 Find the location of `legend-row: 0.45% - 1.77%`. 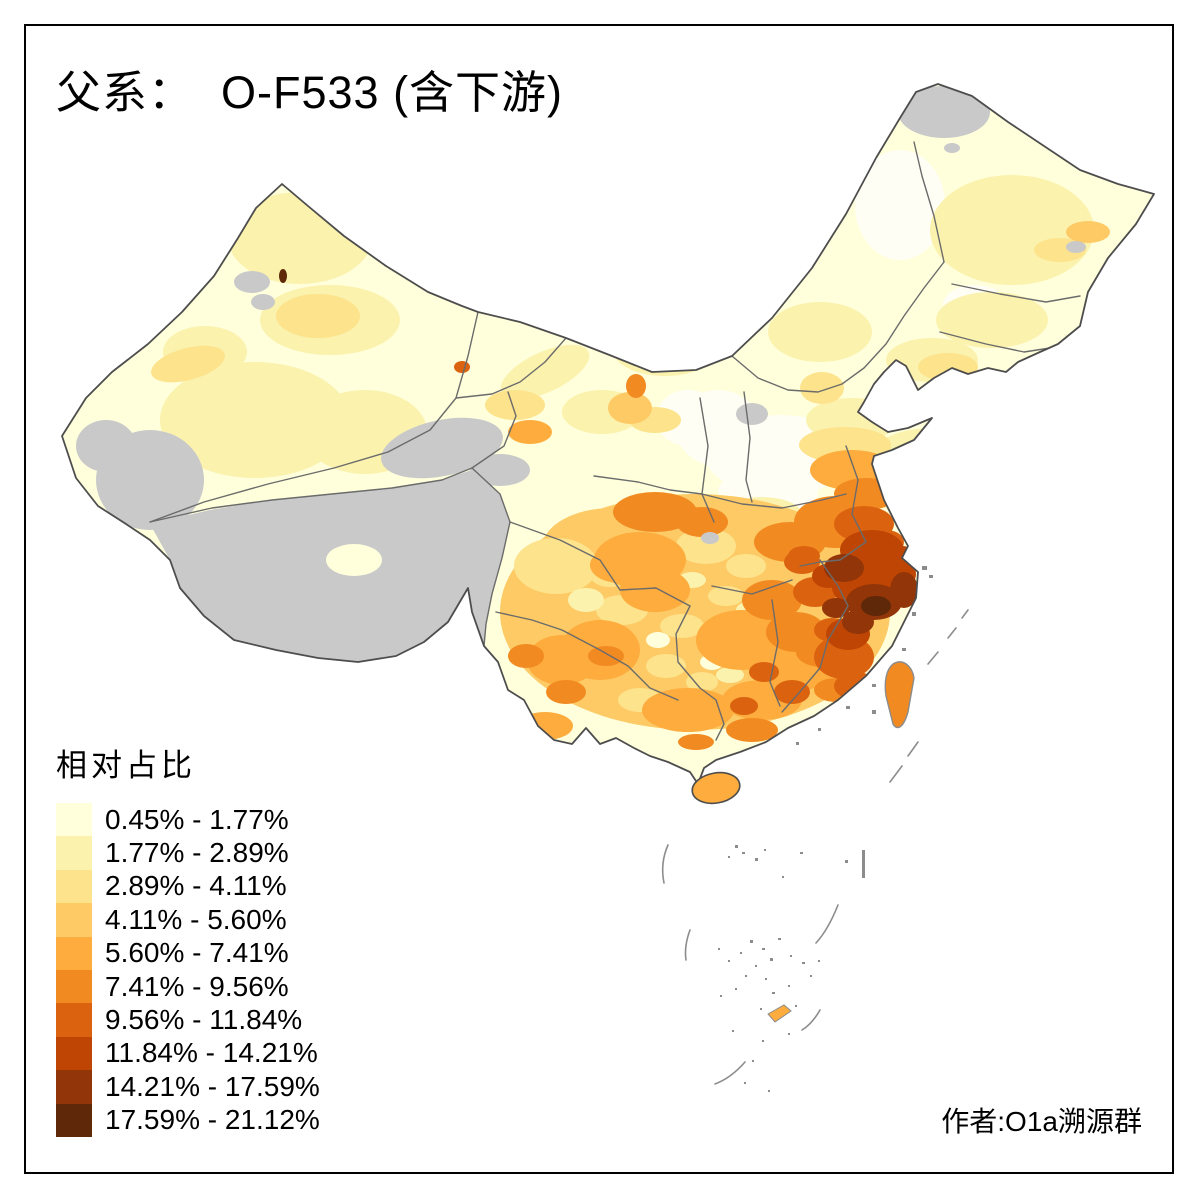

legend-row: 0.45% - 1.77% is located at coordinates (188, 820).